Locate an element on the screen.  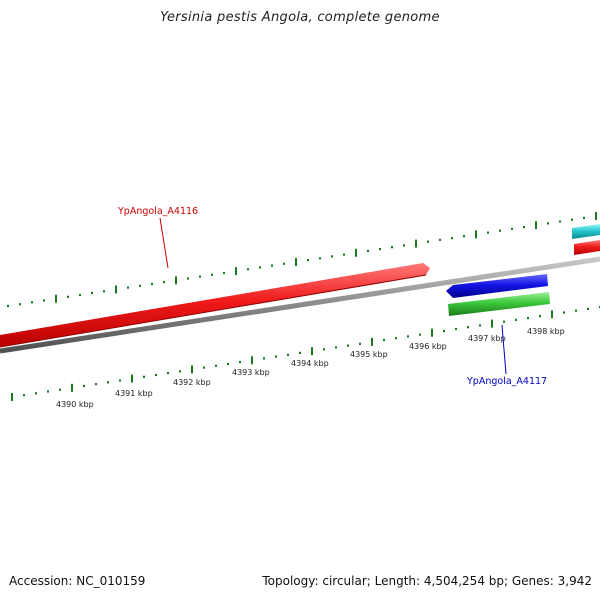
label-leader-A4117 is located at coordinates (504, 349).